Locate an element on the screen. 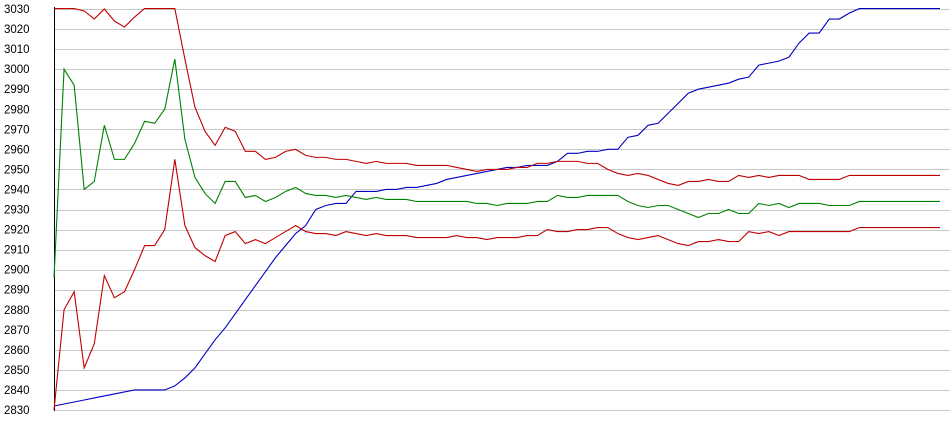  y-tick-label: 3030 is located at coordinates (17, 10).